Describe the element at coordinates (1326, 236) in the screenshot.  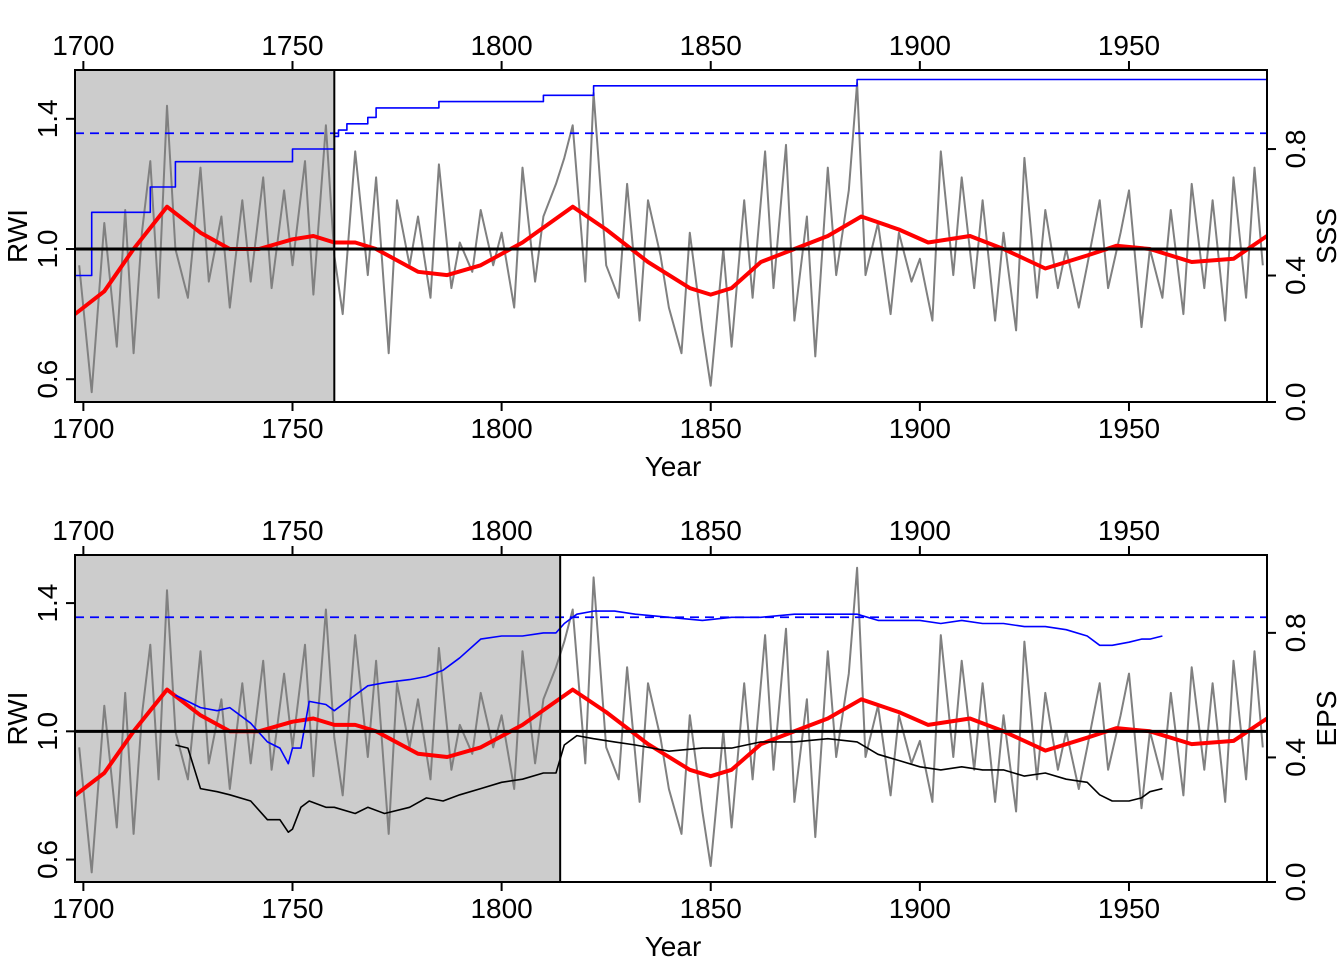
I see `y-axis-title-right: SSS` at that location.